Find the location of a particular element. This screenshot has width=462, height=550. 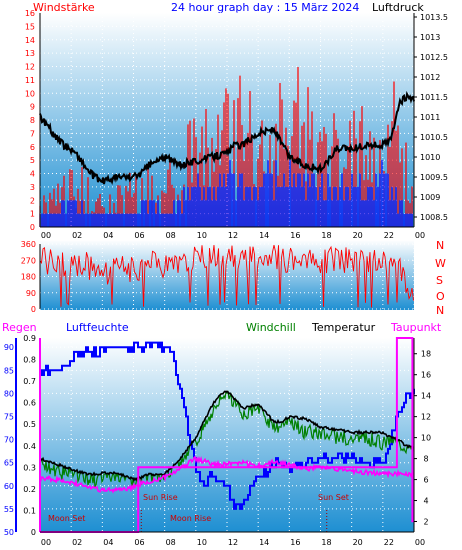

tick-label-direction: 90 is located at coordinates (31, 293).